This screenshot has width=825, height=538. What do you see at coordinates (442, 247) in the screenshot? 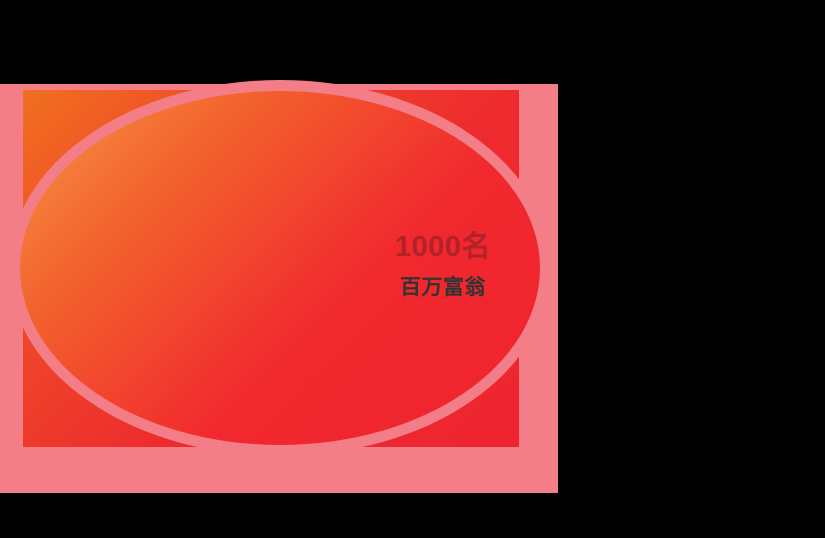
I see `winner-count-text: 1000名` at bounding box center [442, 247].